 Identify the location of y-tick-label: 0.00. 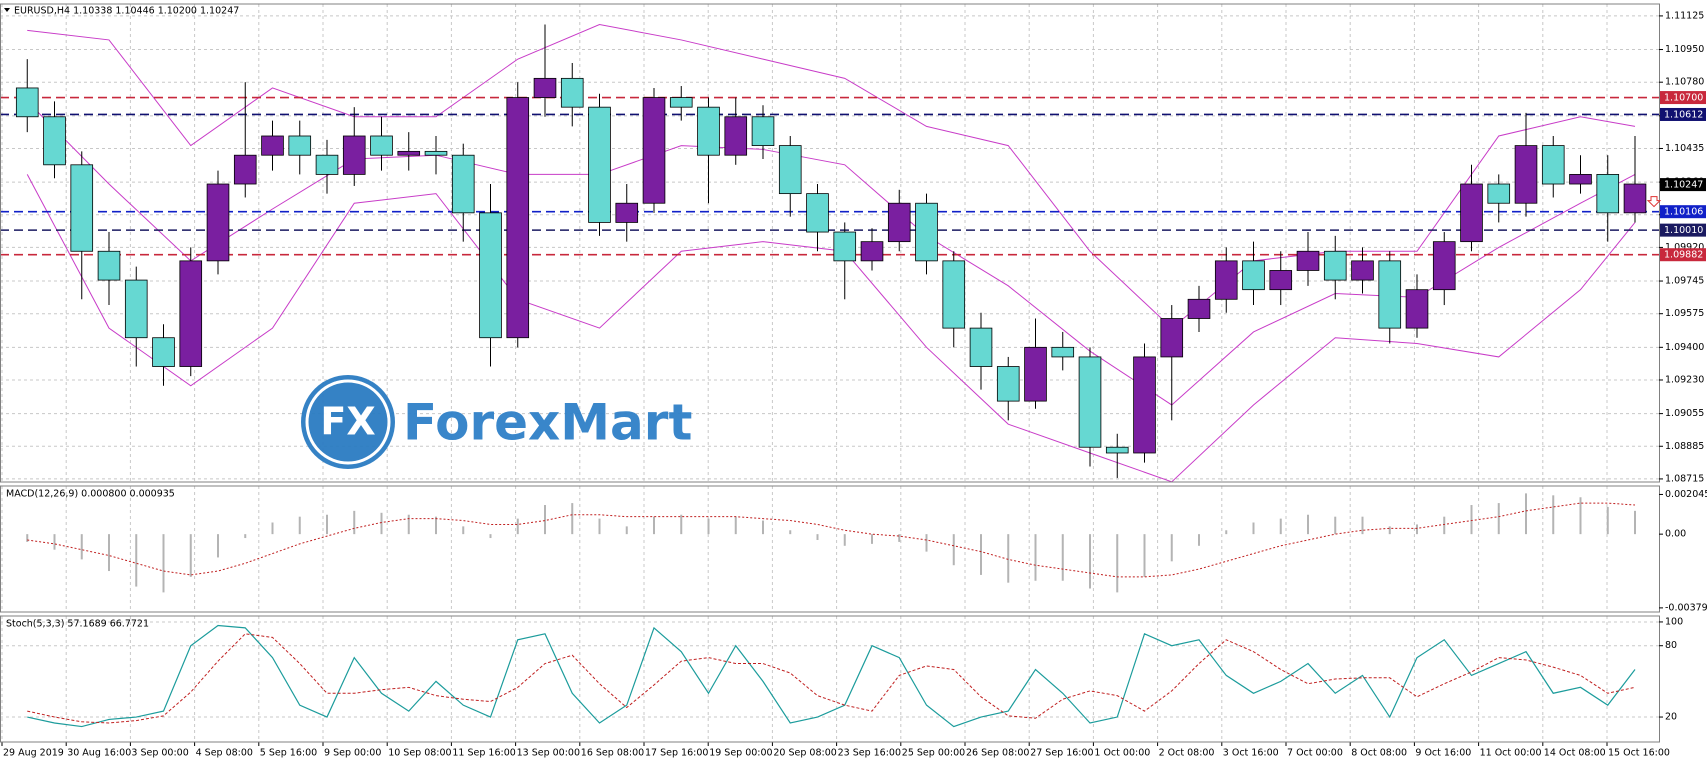
(1675, 534).